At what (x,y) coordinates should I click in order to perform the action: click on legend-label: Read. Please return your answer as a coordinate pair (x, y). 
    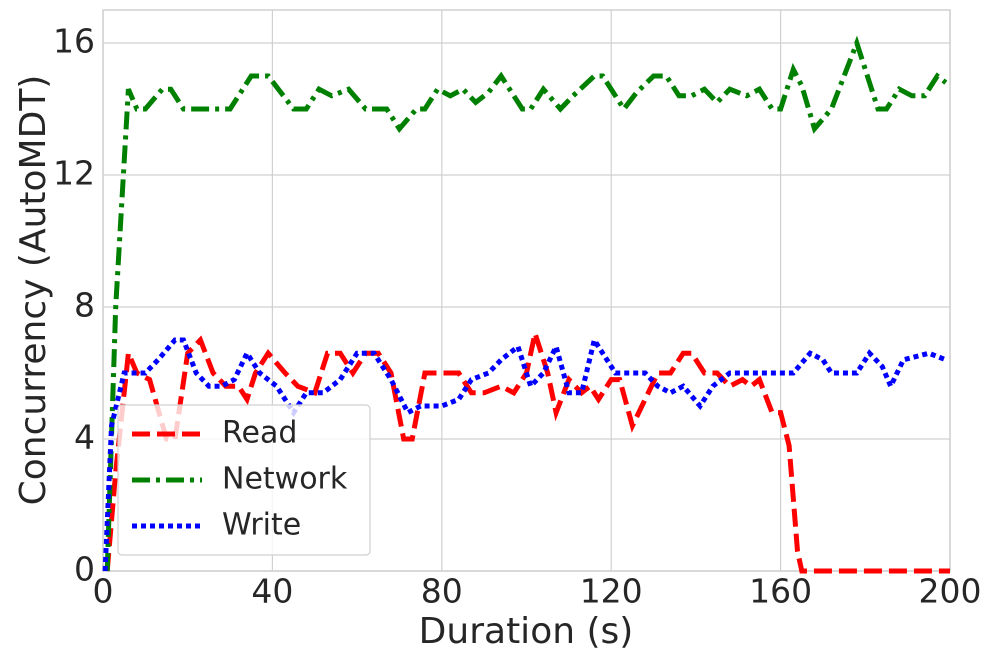
    Looking at the image, I should click on (259, 433).